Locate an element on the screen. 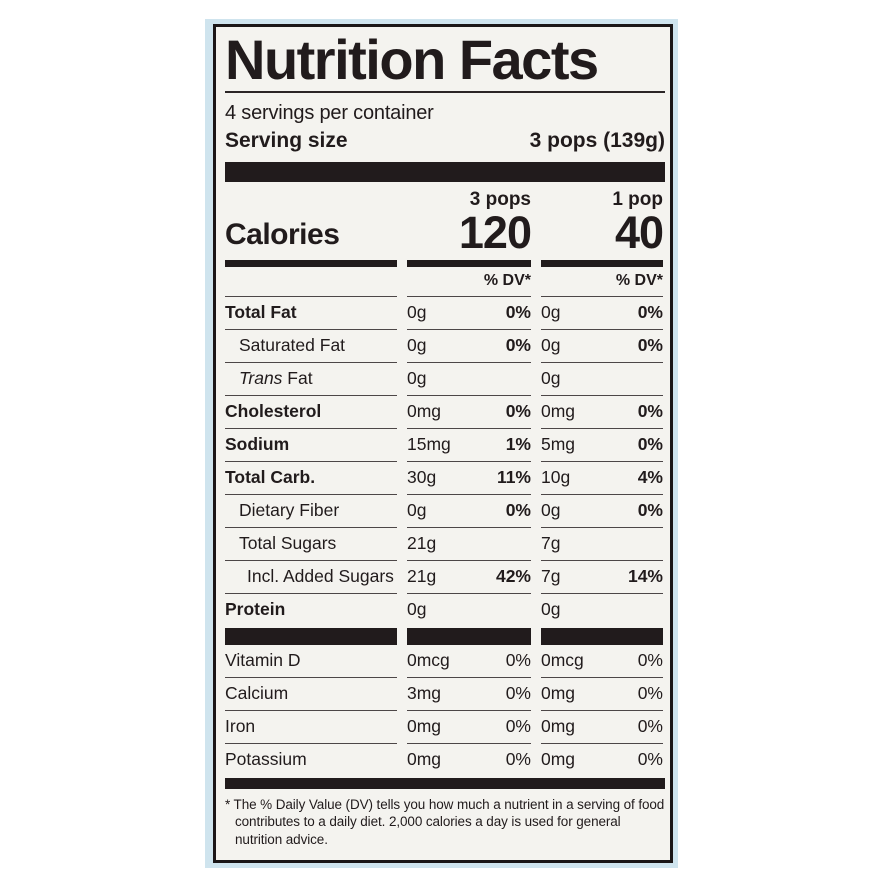  table-row-potassium: Potassium 0mg 0% 0mg 0% is located at coordinates (445, 759).